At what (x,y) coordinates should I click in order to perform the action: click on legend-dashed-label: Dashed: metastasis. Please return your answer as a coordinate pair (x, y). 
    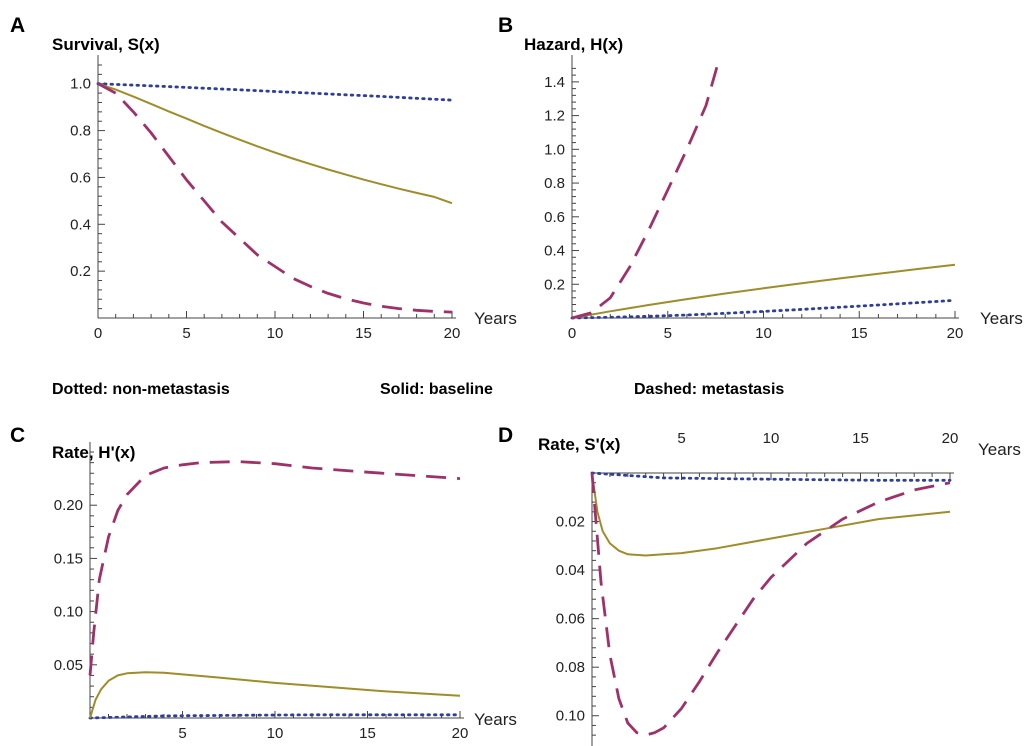
    Looking at the image, I should click on (709, 389).